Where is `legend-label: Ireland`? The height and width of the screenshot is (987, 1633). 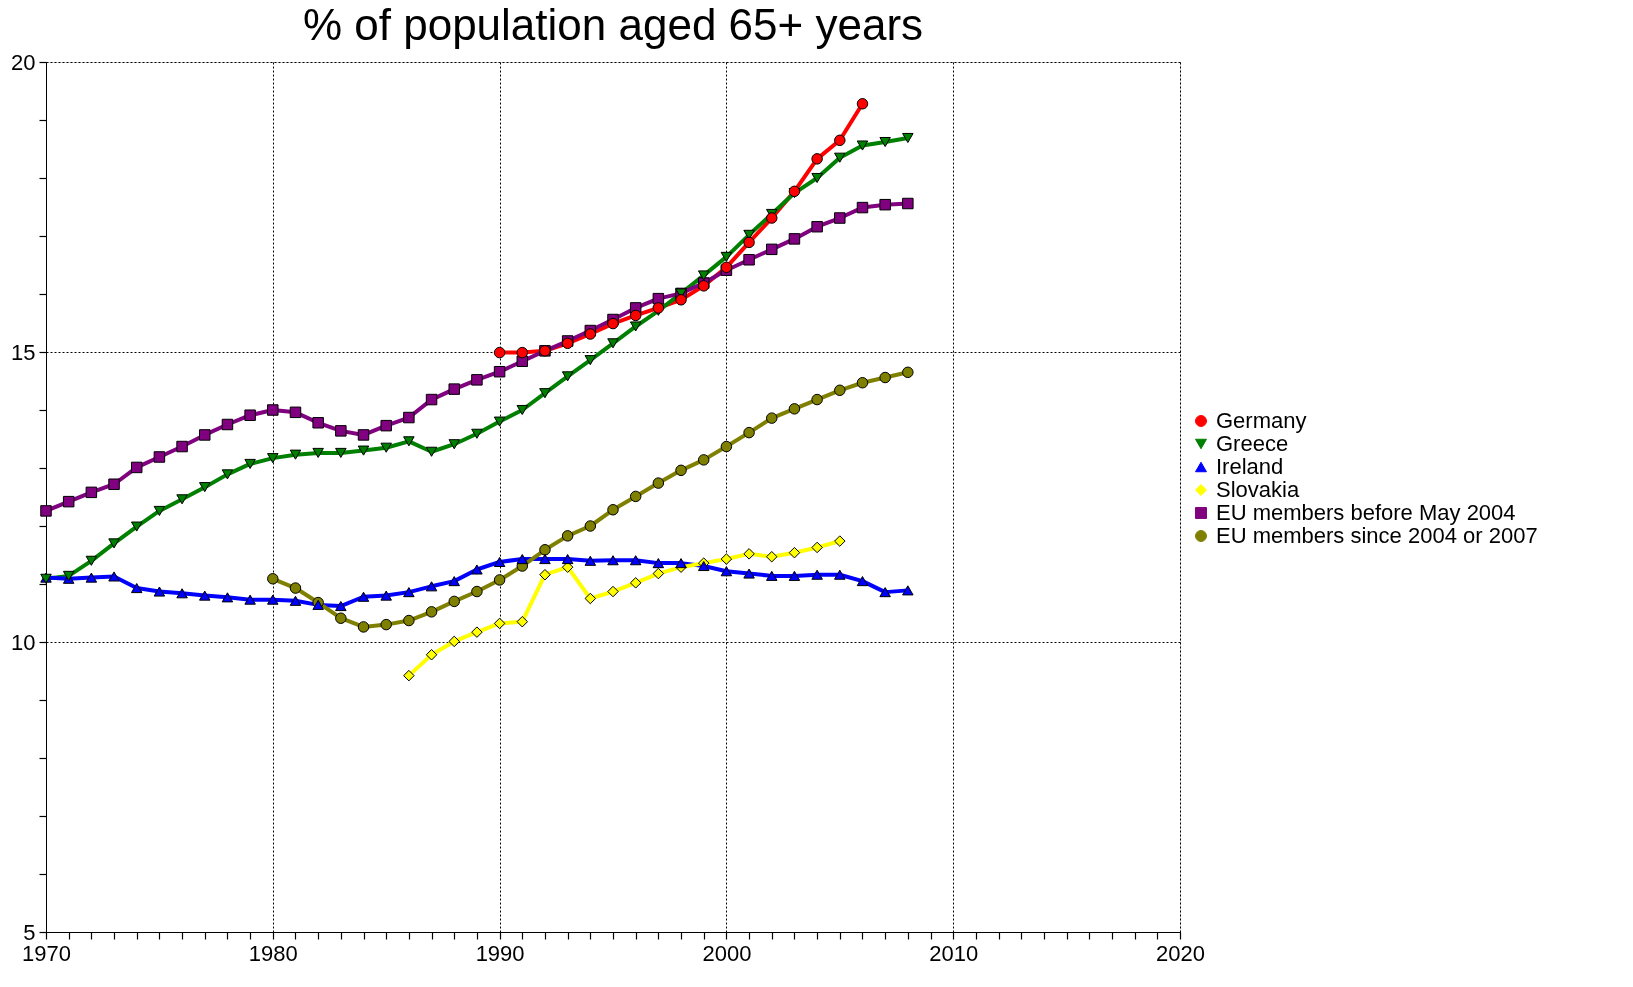
legend-label: Ireland is located at coordinates (1250, 466).